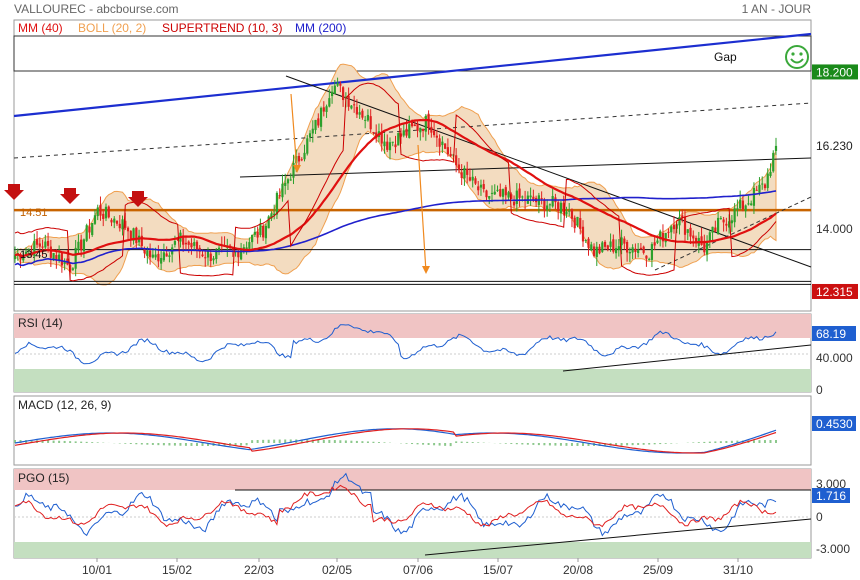  What do you see at coordinates (40, 28) in the screenshot?
I see `legend-mm40: MM (40)` at bounding box center [40, 28].